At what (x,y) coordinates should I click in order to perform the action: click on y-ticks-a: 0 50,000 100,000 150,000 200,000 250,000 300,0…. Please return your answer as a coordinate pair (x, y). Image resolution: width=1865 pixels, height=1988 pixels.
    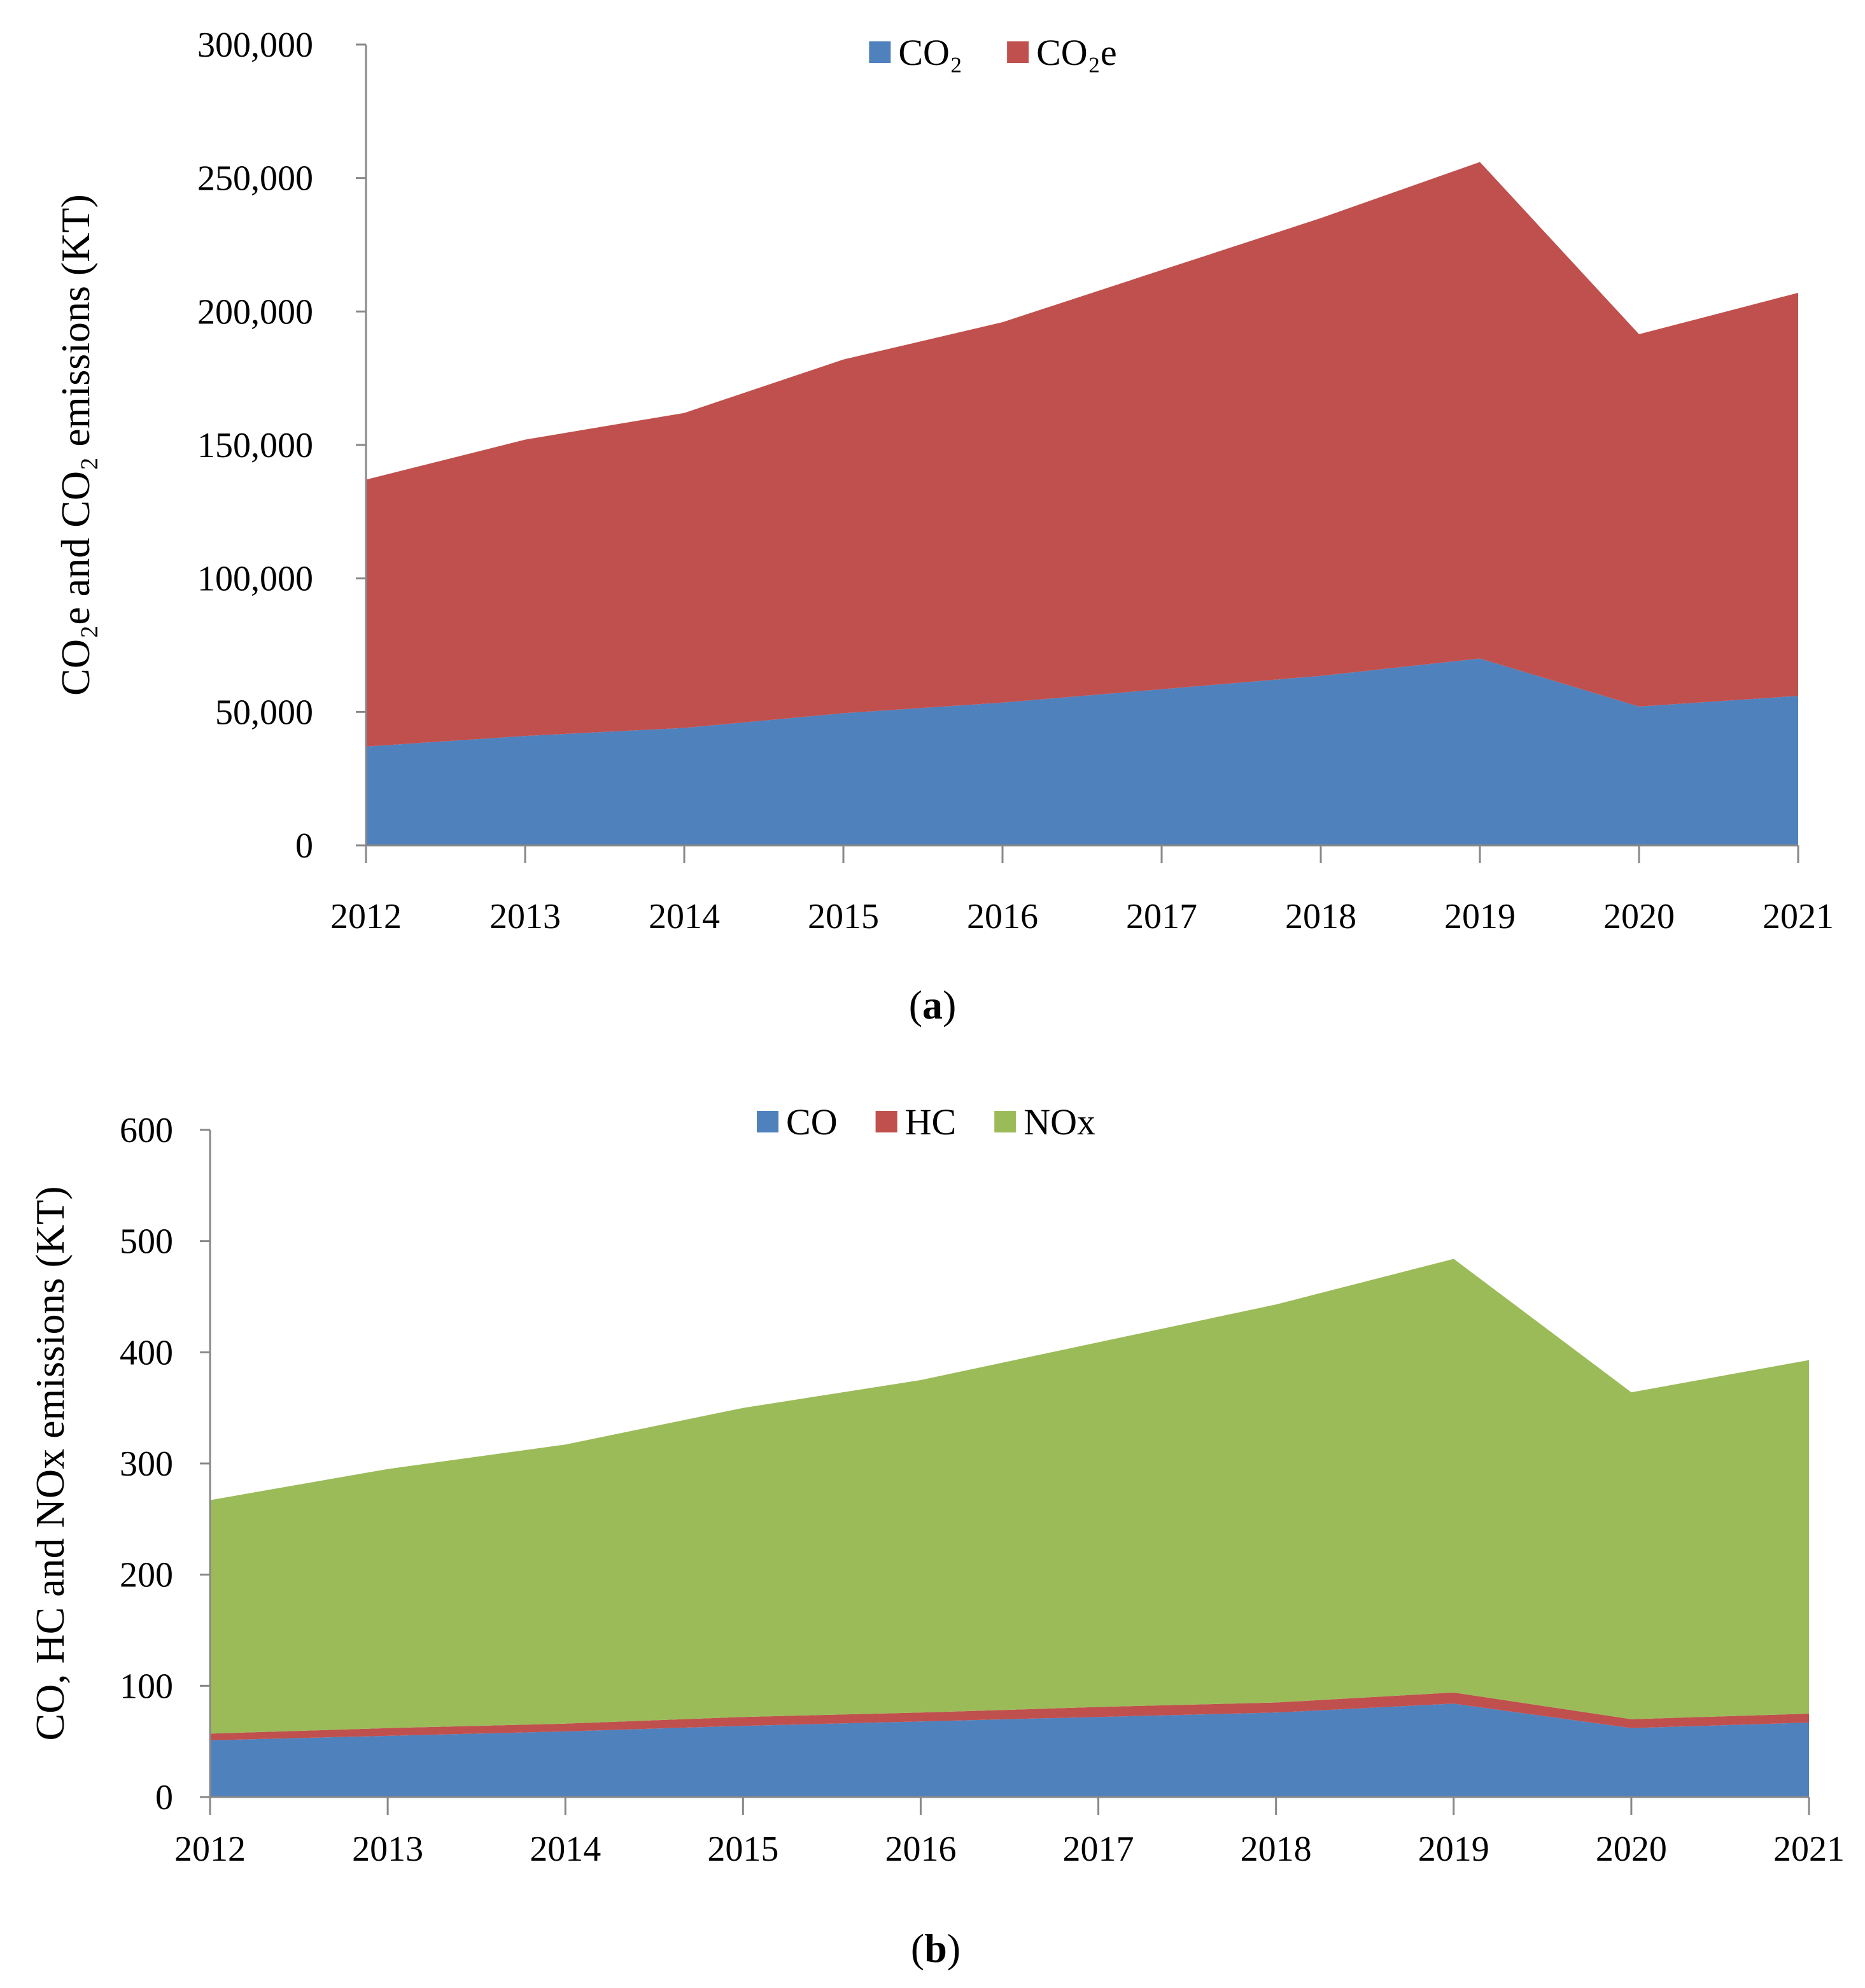
    Looking at the image, I should click on (281, 446).